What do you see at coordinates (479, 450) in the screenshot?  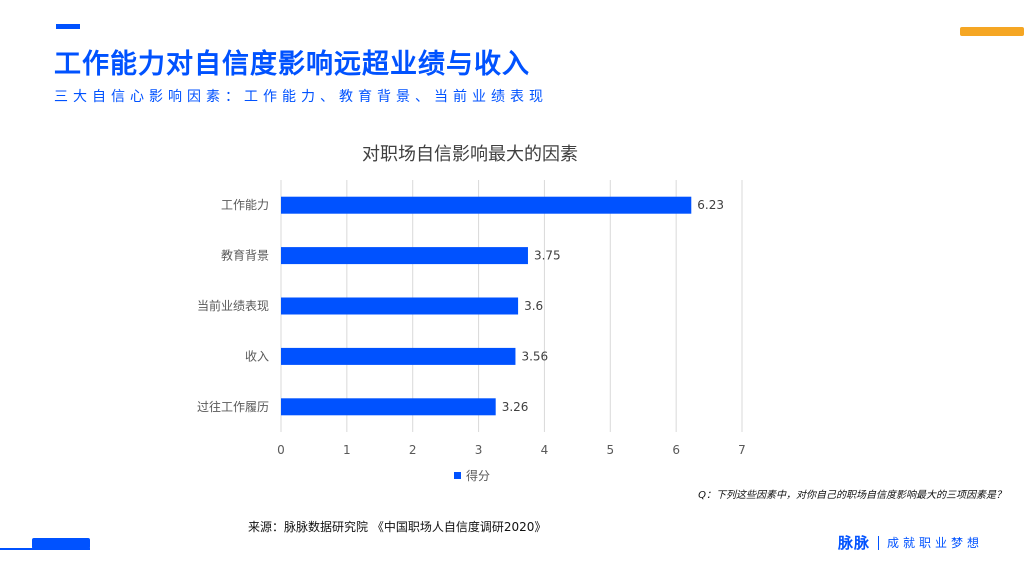 I see `x-tick-label: 3` at bounding box center [479, 450].